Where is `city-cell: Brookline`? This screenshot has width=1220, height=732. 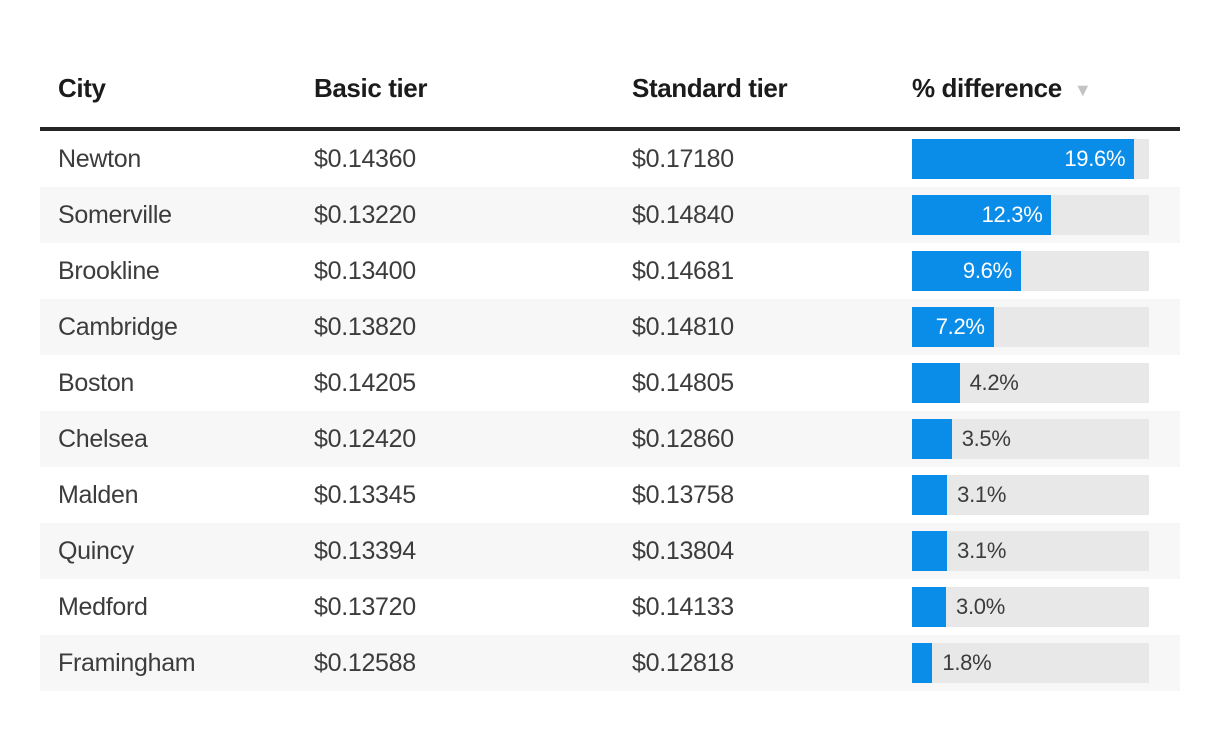 city-cell: Brookline is located at coordinates (109, 270).